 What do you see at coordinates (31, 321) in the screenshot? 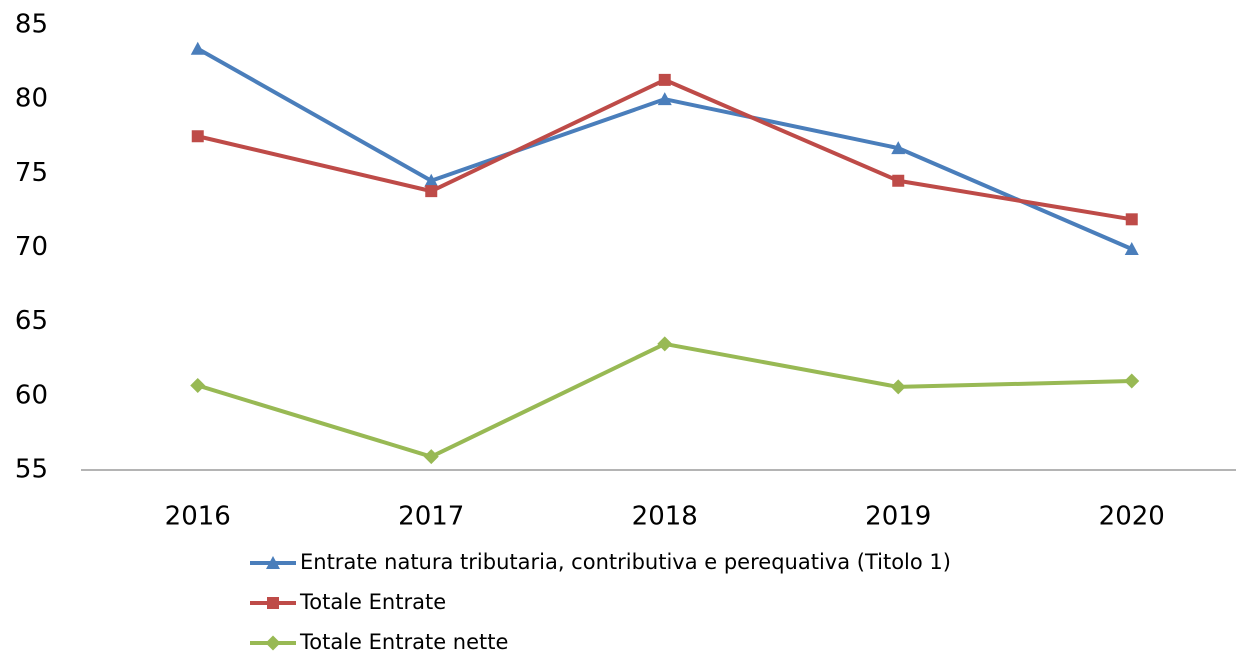
I see `y-tick-label: 65` at bounding box center [31, 321].